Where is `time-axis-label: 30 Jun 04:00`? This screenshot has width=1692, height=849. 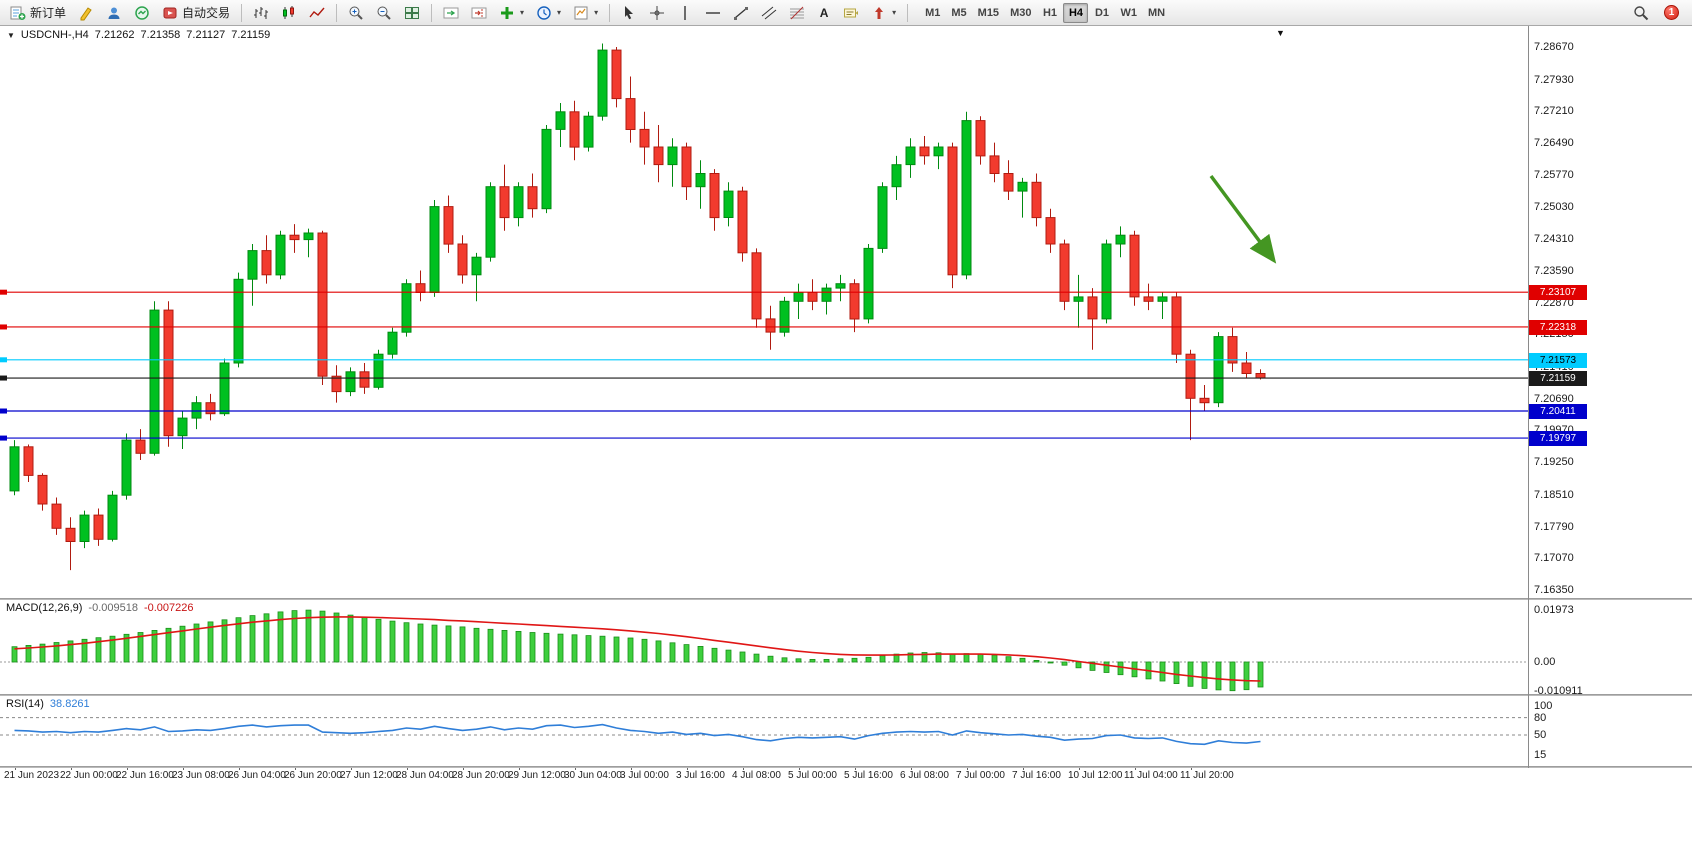 time-axis-label: 30 Jun 04:00 is located at coordinates (593, 775).